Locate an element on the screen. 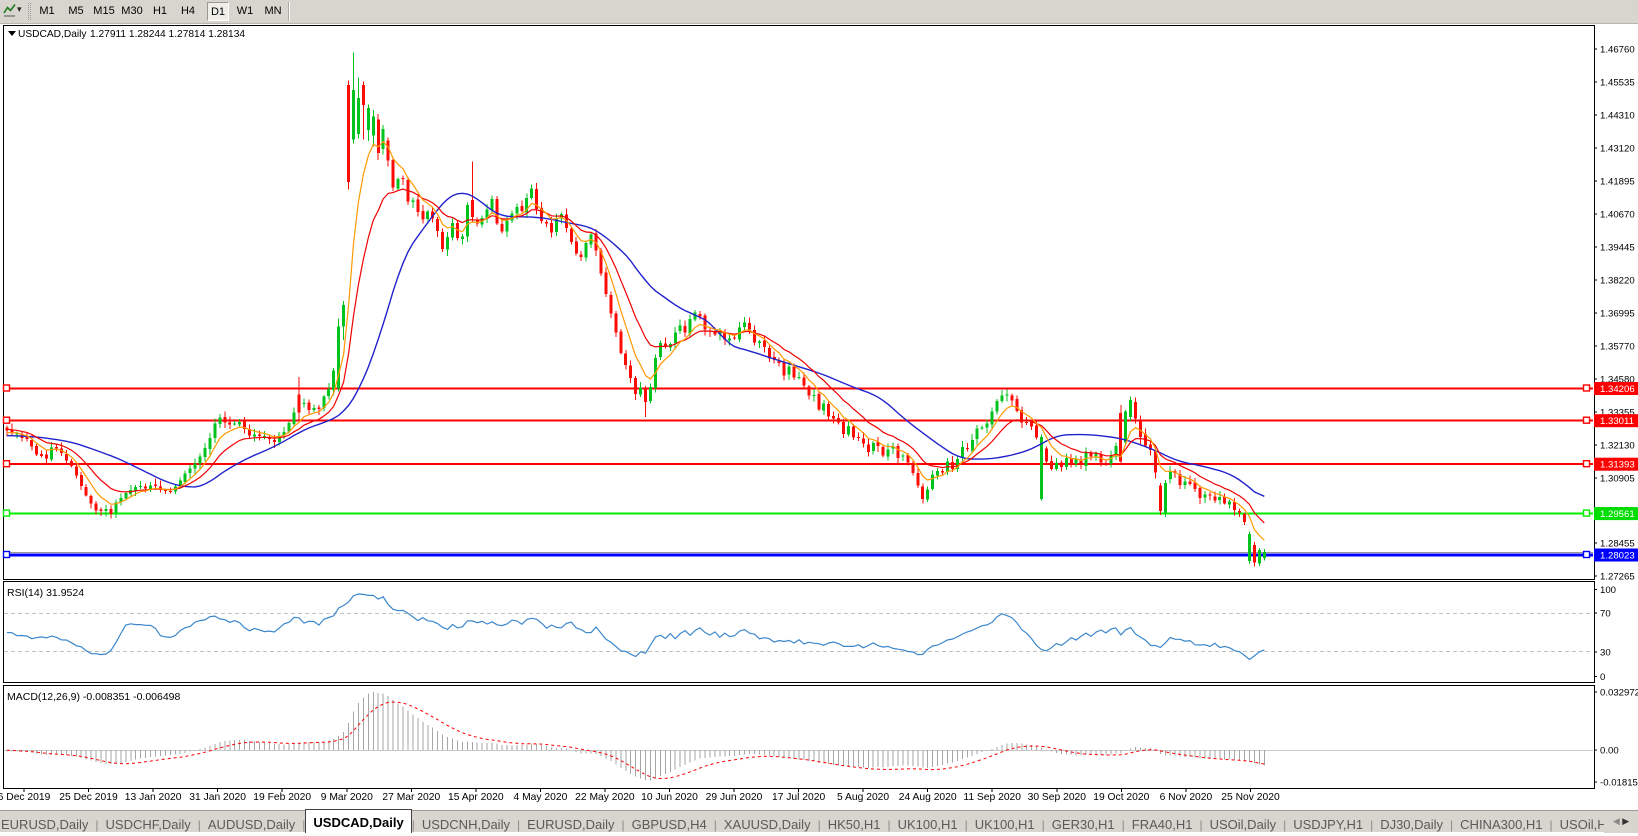 This screenshot has width=1638, height=836. svg-text: 31 Jan 2020 is located at coordinates (217, 797).